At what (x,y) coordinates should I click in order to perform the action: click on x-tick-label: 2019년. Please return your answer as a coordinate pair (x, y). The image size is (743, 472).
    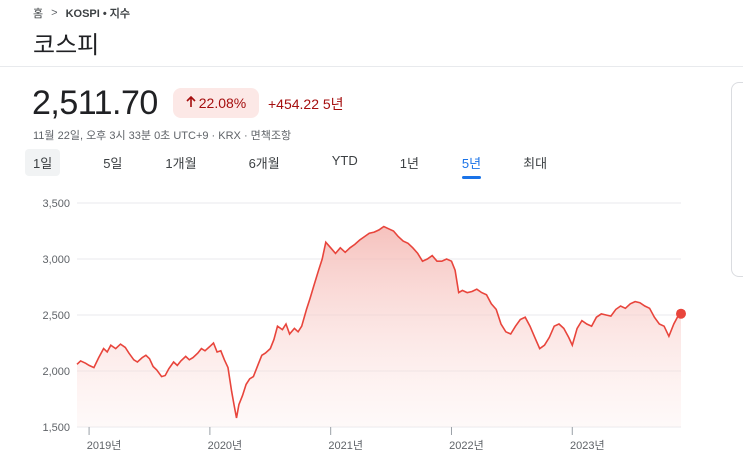
    Looking at the image, I should click on (104, 445).